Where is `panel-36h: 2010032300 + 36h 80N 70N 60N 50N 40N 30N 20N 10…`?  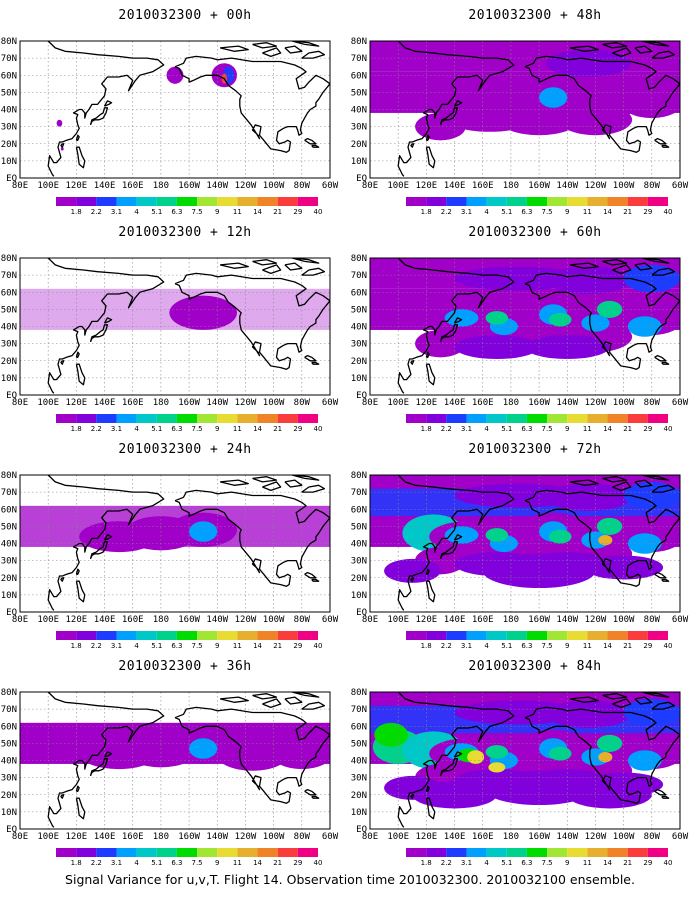 panel-36h: 2010032300 + 36h 80N 70N 60N 50N 40N 30N 20N 10… is located at coordinates (175, 766).